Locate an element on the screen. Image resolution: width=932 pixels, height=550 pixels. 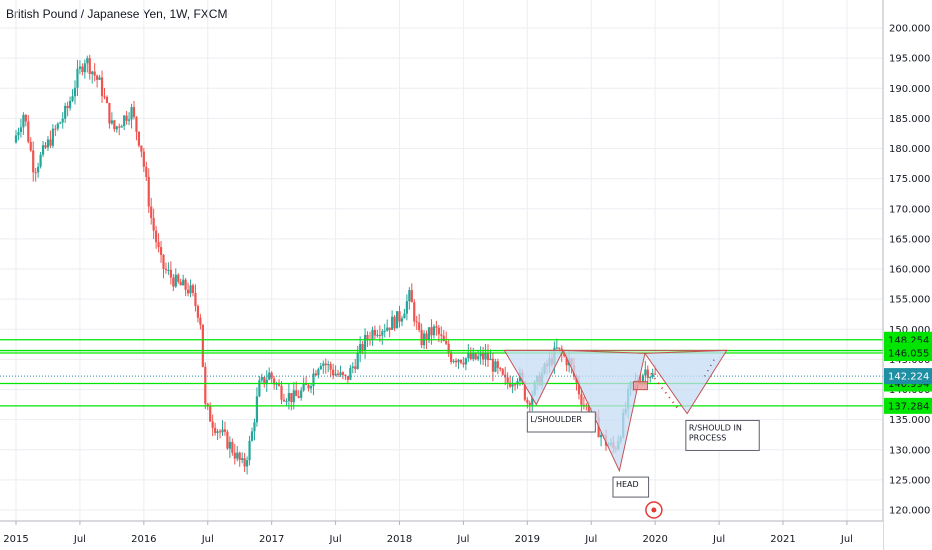
event-markers is located at coordinates (654, 510).